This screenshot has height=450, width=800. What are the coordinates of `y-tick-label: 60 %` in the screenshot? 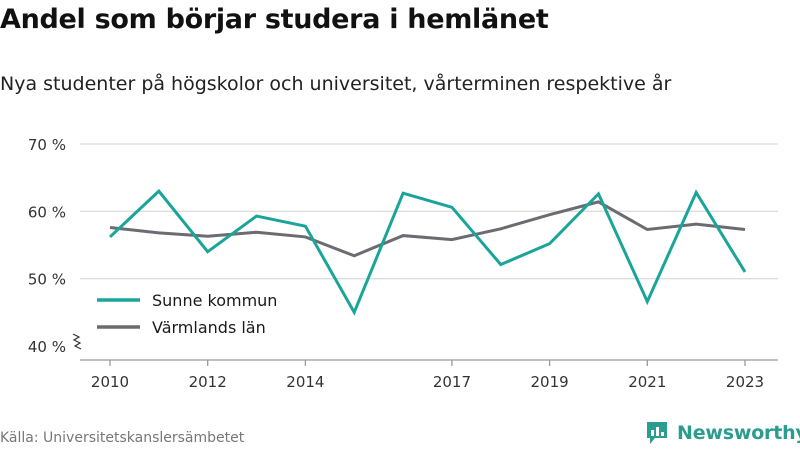 It's located at (47, 212).